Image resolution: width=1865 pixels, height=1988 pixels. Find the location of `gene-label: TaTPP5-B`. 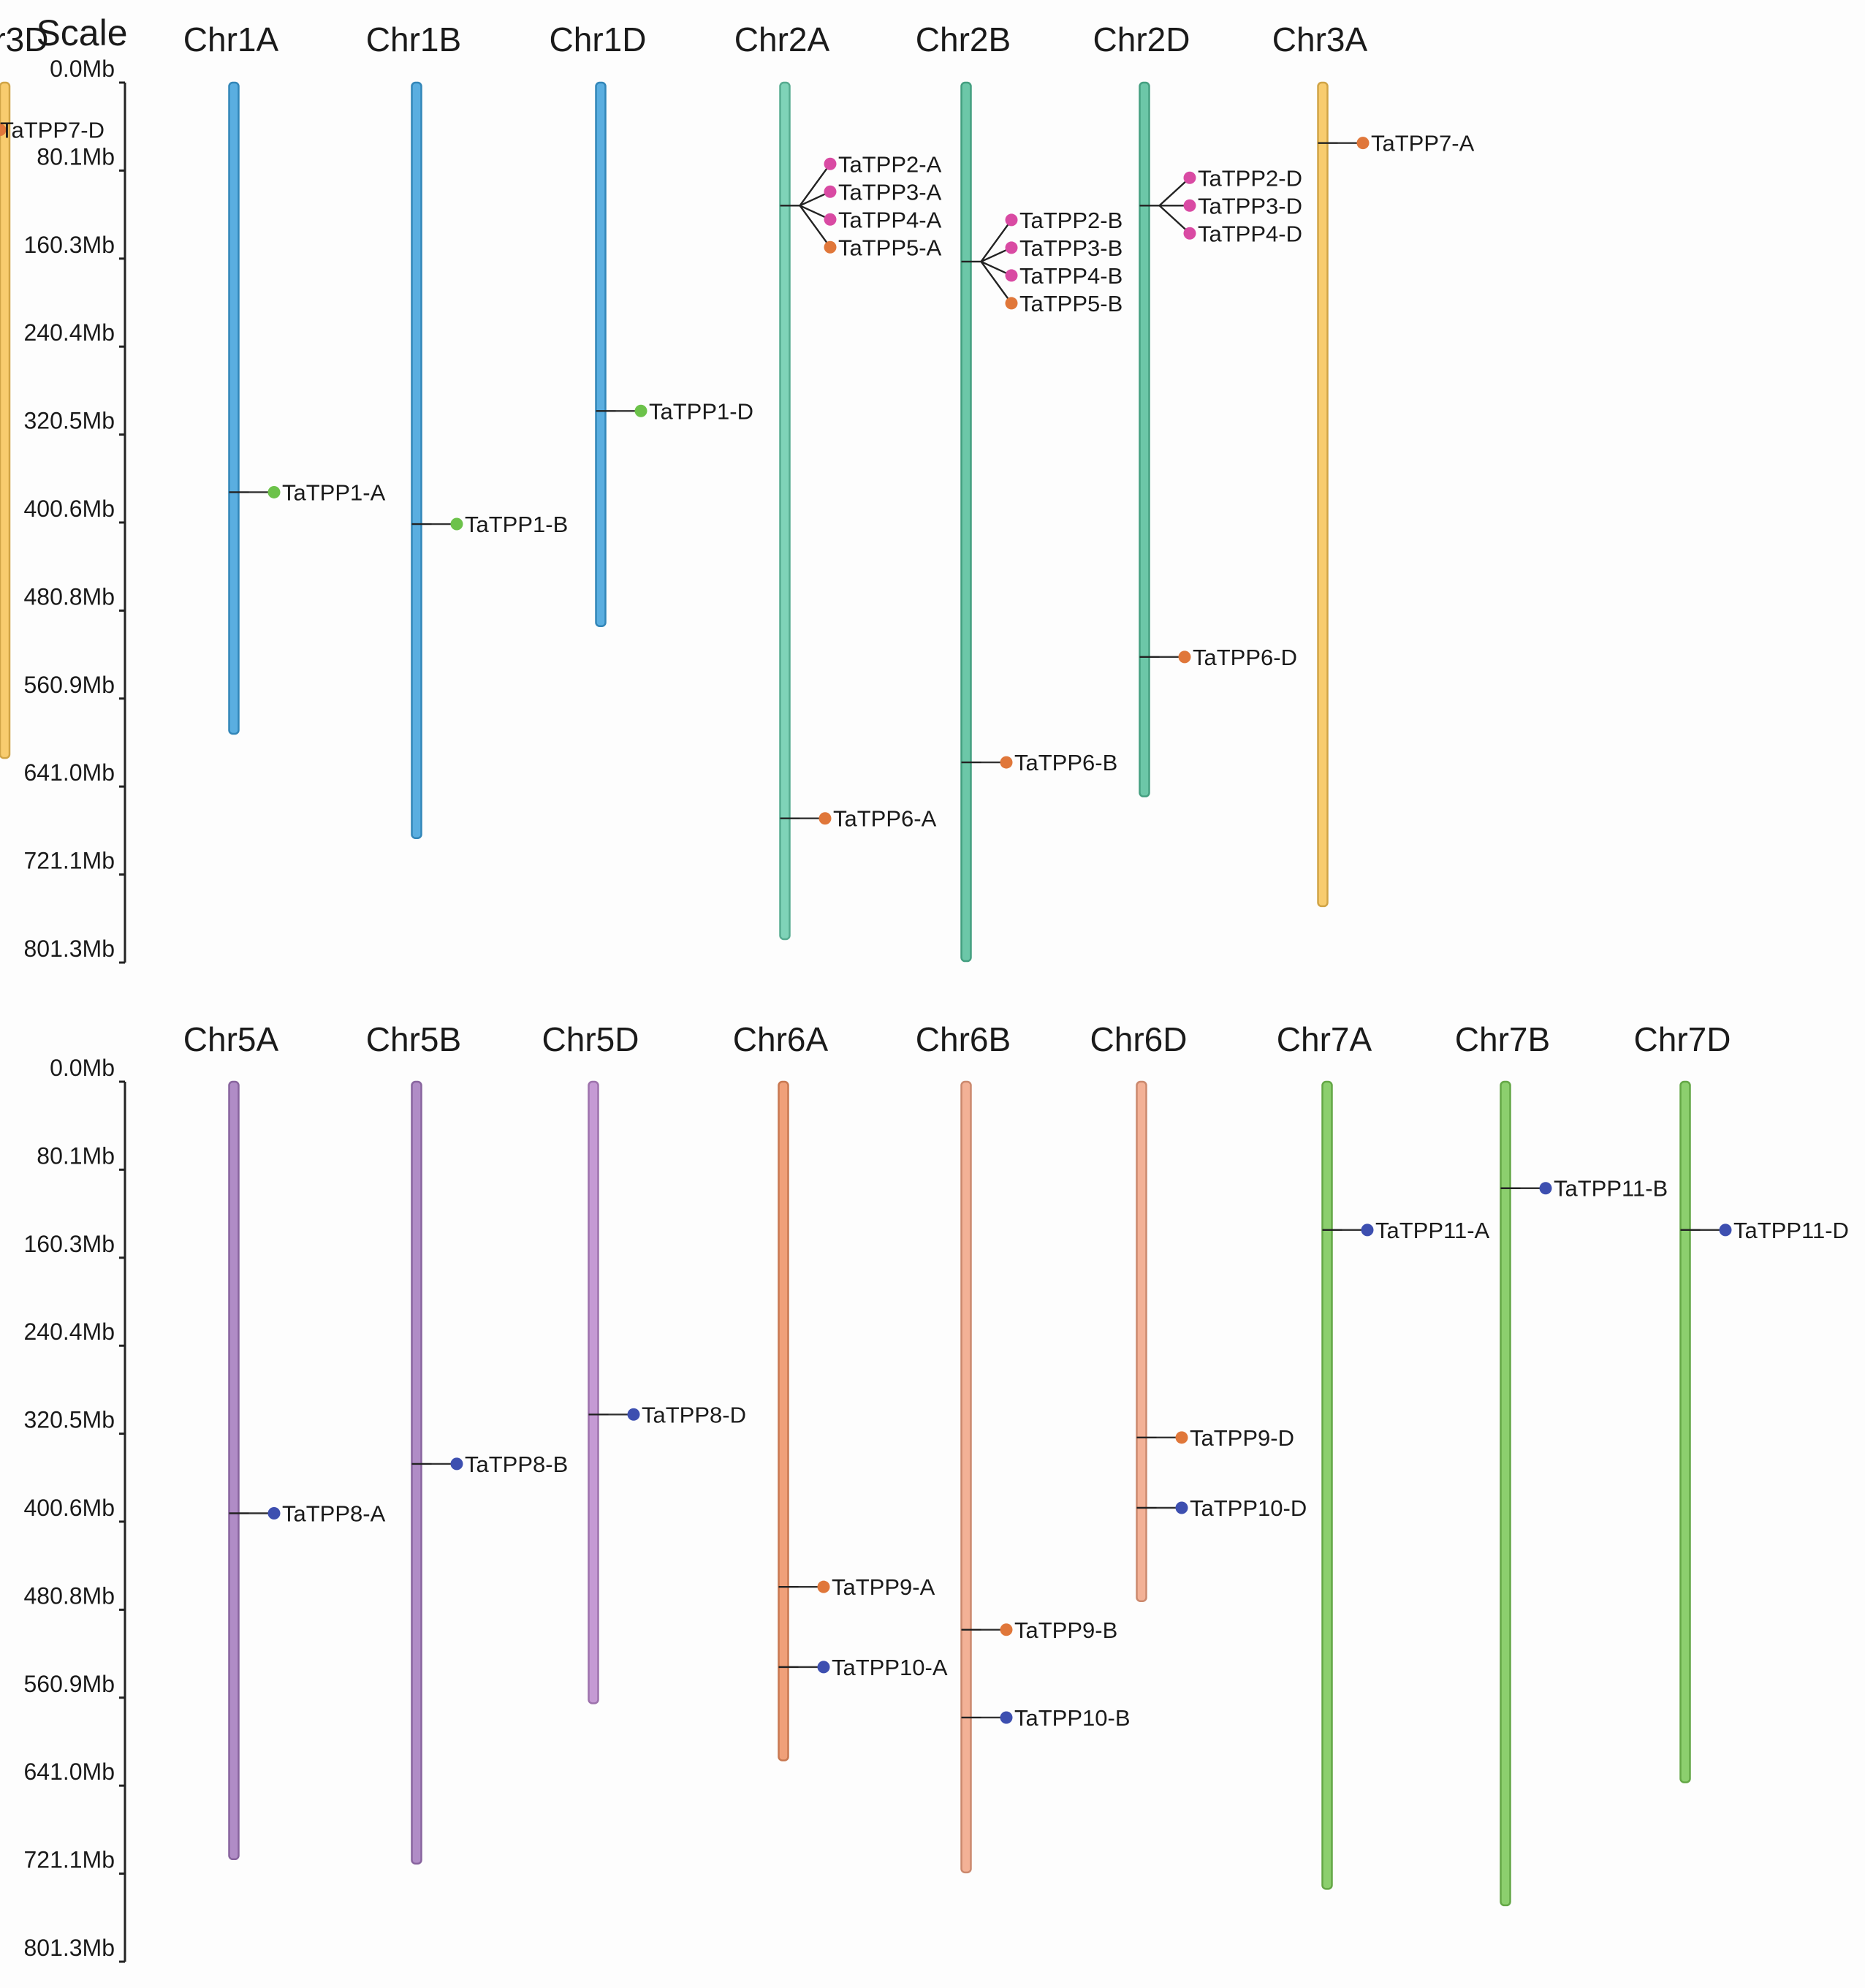

gene-label: TaTPP5-B is located at coordinates (1071, 303).